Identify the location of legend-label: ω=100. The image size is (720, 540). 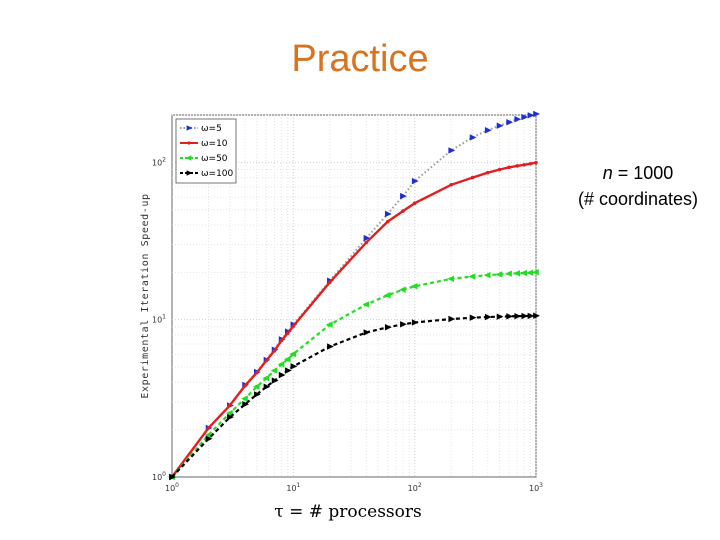
(217, 174).